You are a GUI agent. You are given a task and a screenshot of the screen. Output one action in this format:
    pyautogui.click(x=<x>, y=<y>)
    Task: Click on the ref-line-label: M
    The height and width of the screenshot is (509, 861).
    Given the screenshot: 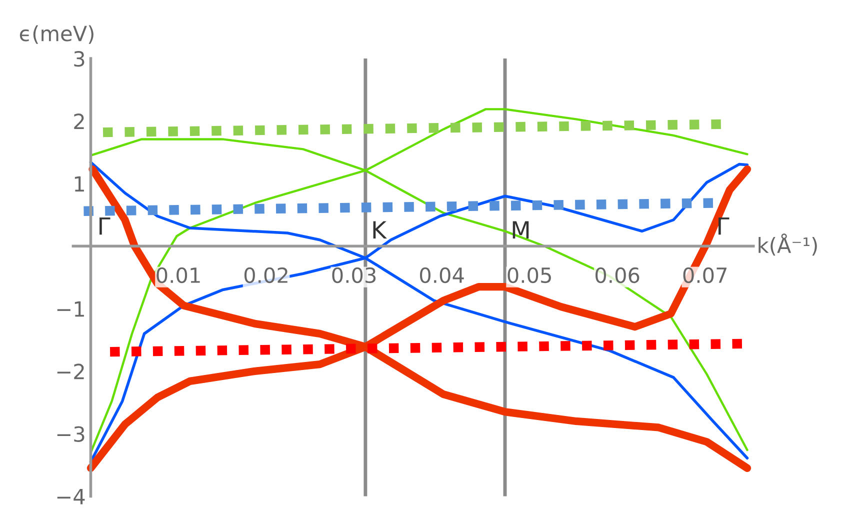 What is the action you would take?
    pyautogui.click(x=520, y=229)
    